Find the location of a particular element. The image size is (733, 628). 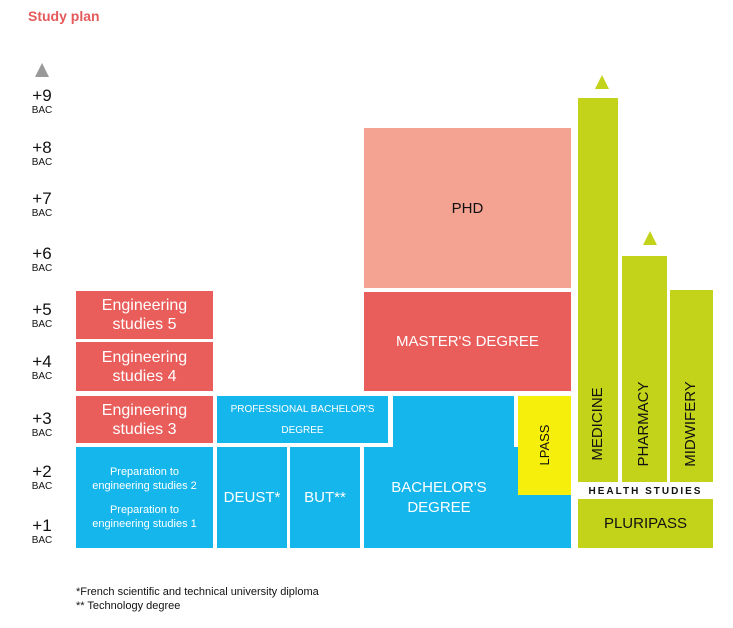

pharmacy-arrow-icon is located at coordinates (650, 238).